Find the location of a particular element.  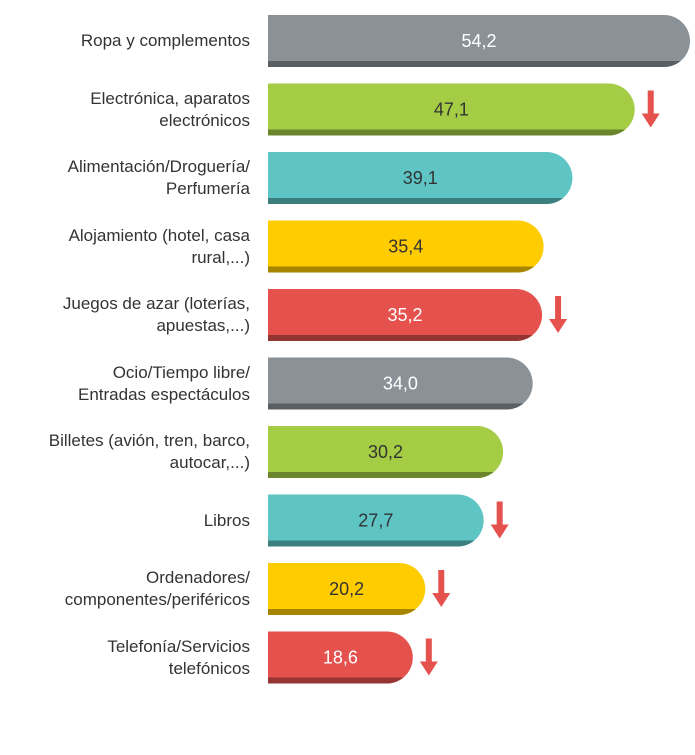

category-label: Electrónica, aparatos electrónicos is located at coordinates (170, 109).